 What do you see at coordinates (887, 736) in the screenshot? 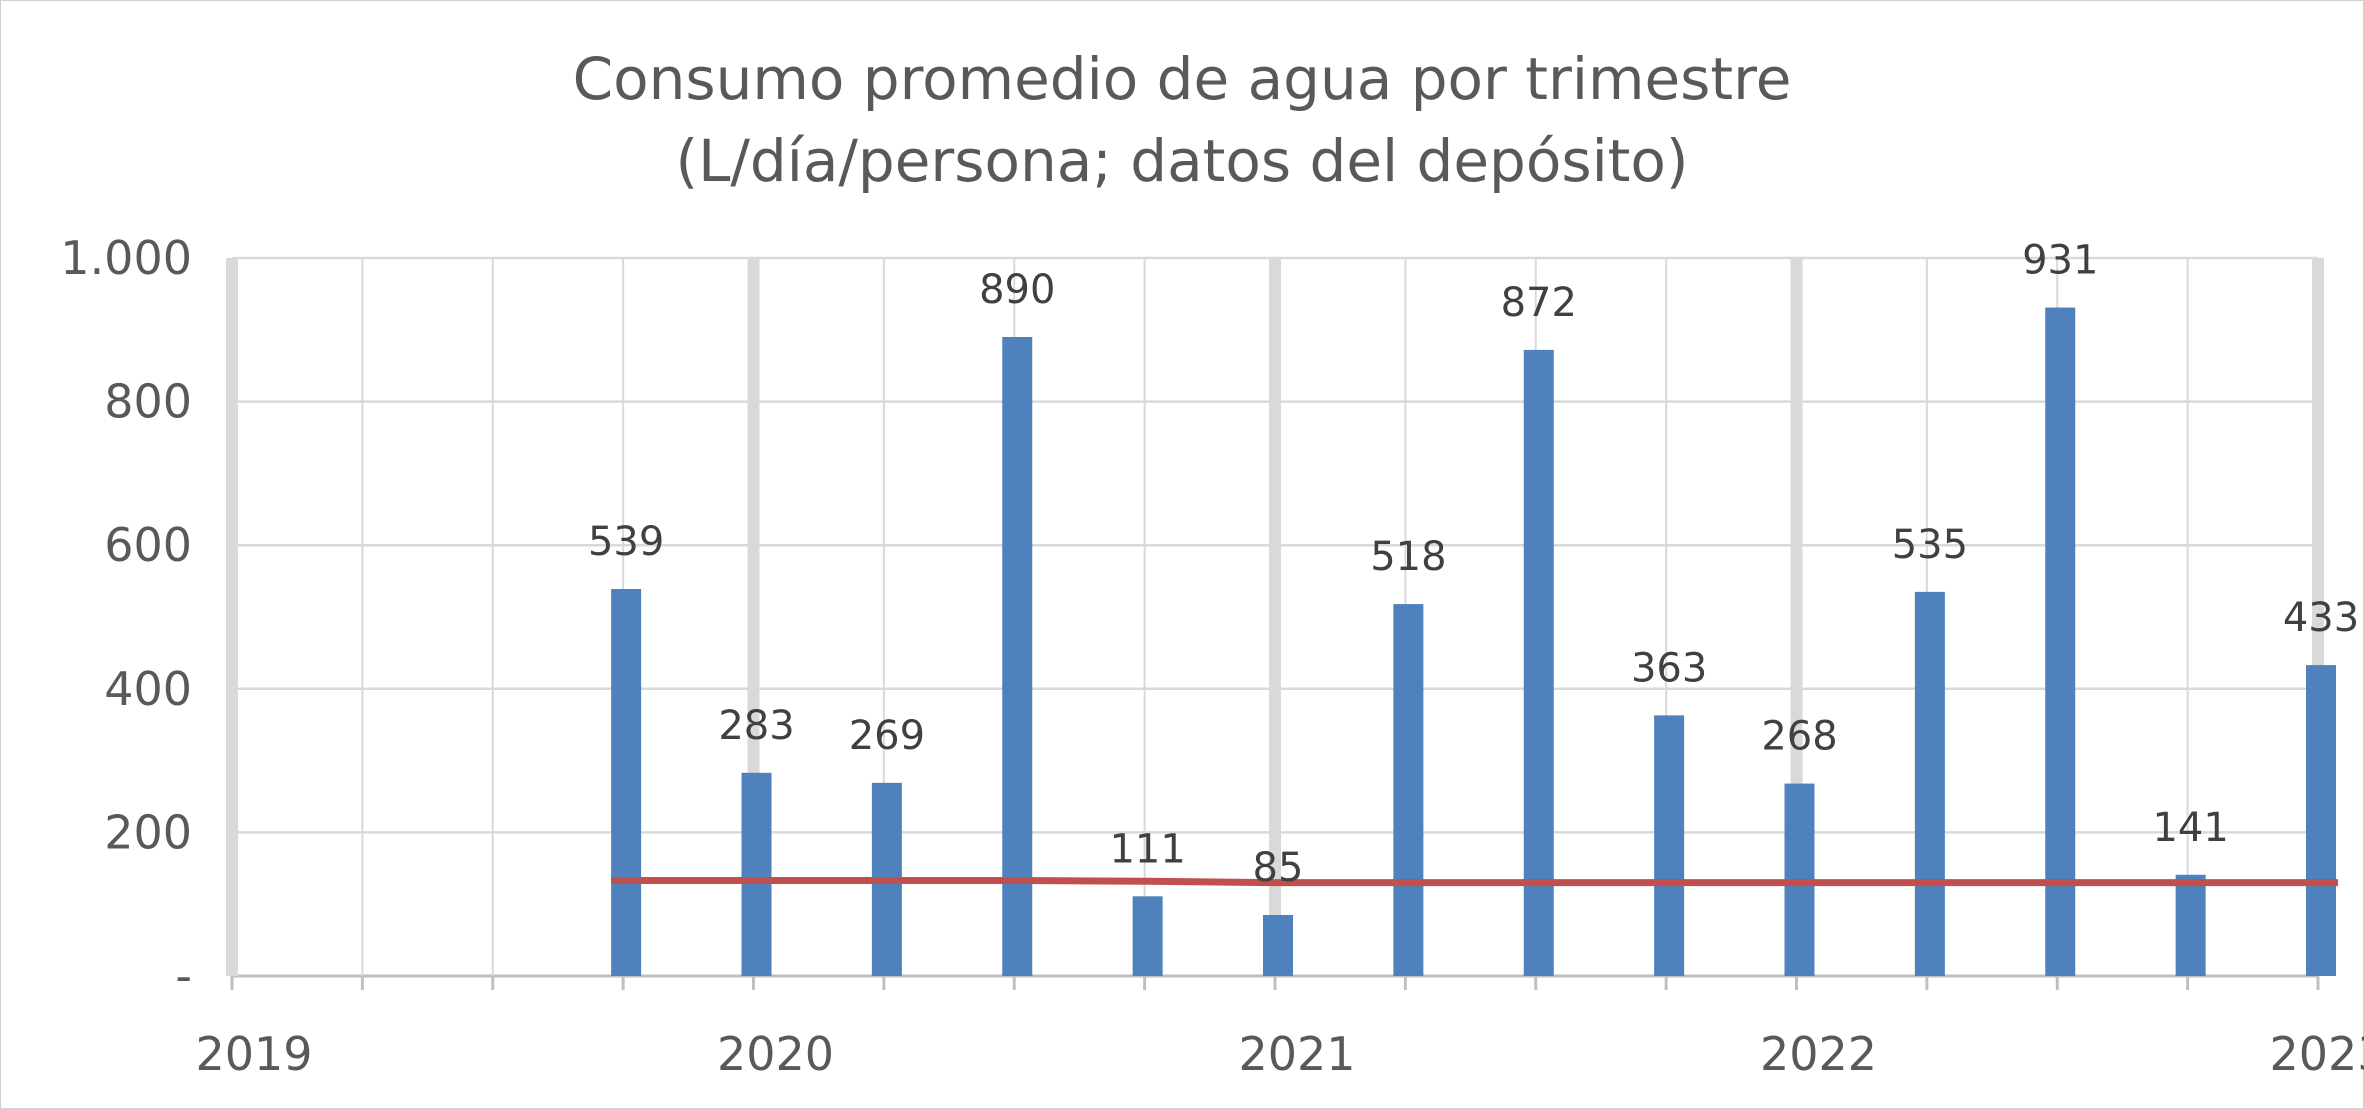
I see `data-label: 269` at bounding box center [887, 736].